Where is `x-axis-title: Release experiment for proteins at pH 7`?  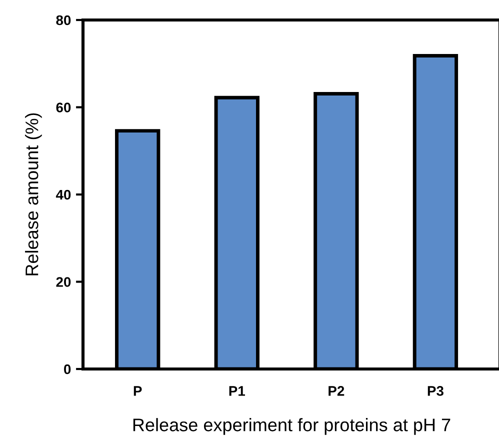
x-axis-title: Release experiment for proteins at pH 7 is located at coordinates (291, 426).